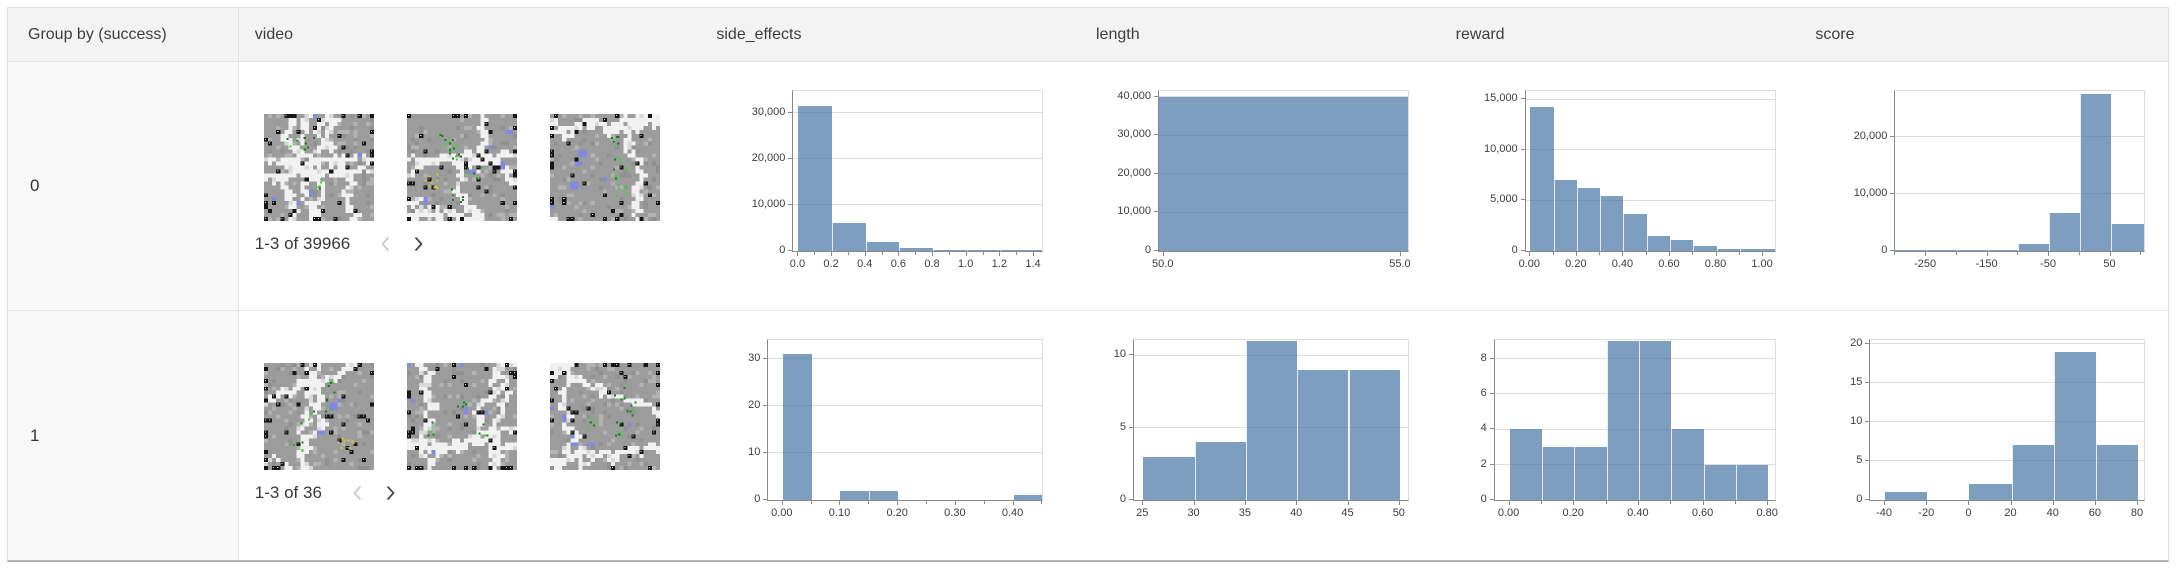 The width and height of the screenshot is (2176, 568). I want to click on x-tick-label: 0.80, so click(1767, 513).